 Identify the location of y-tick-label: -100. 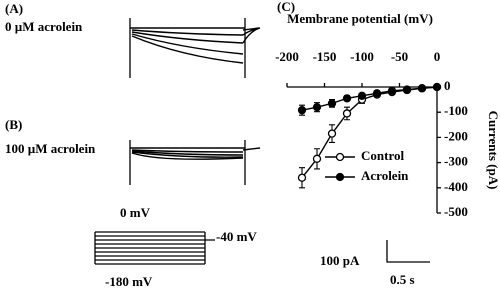
(456, 110).